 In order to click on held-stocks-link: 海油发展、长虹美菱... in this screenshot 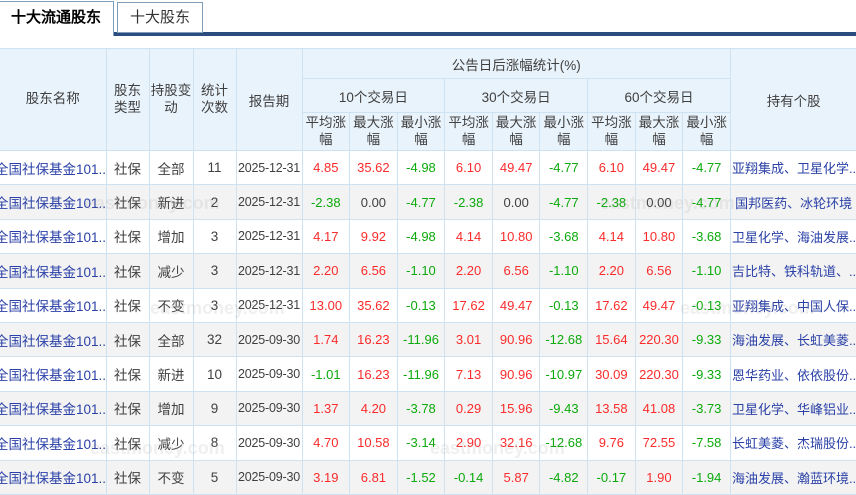, I will do `click(793, 341)`.